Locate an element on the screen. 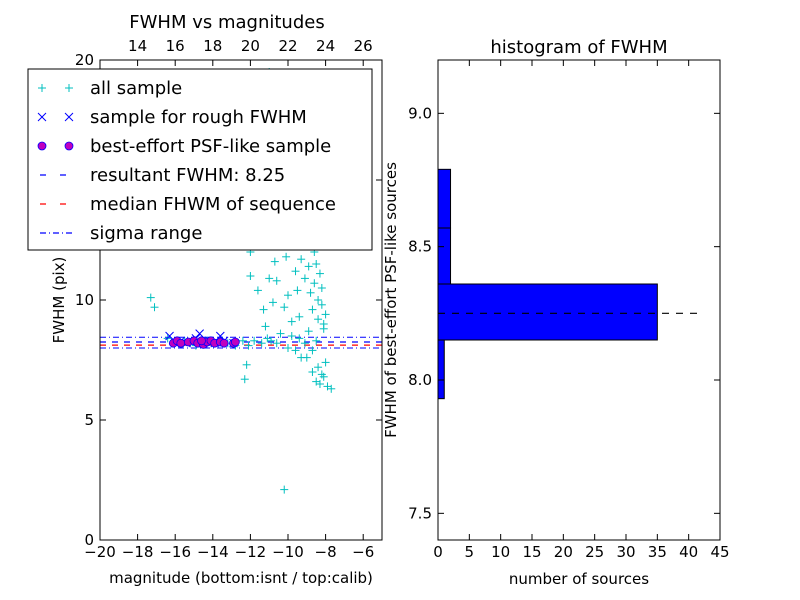  y-tick-label: 8.0 is located at coordinates (420, 380).